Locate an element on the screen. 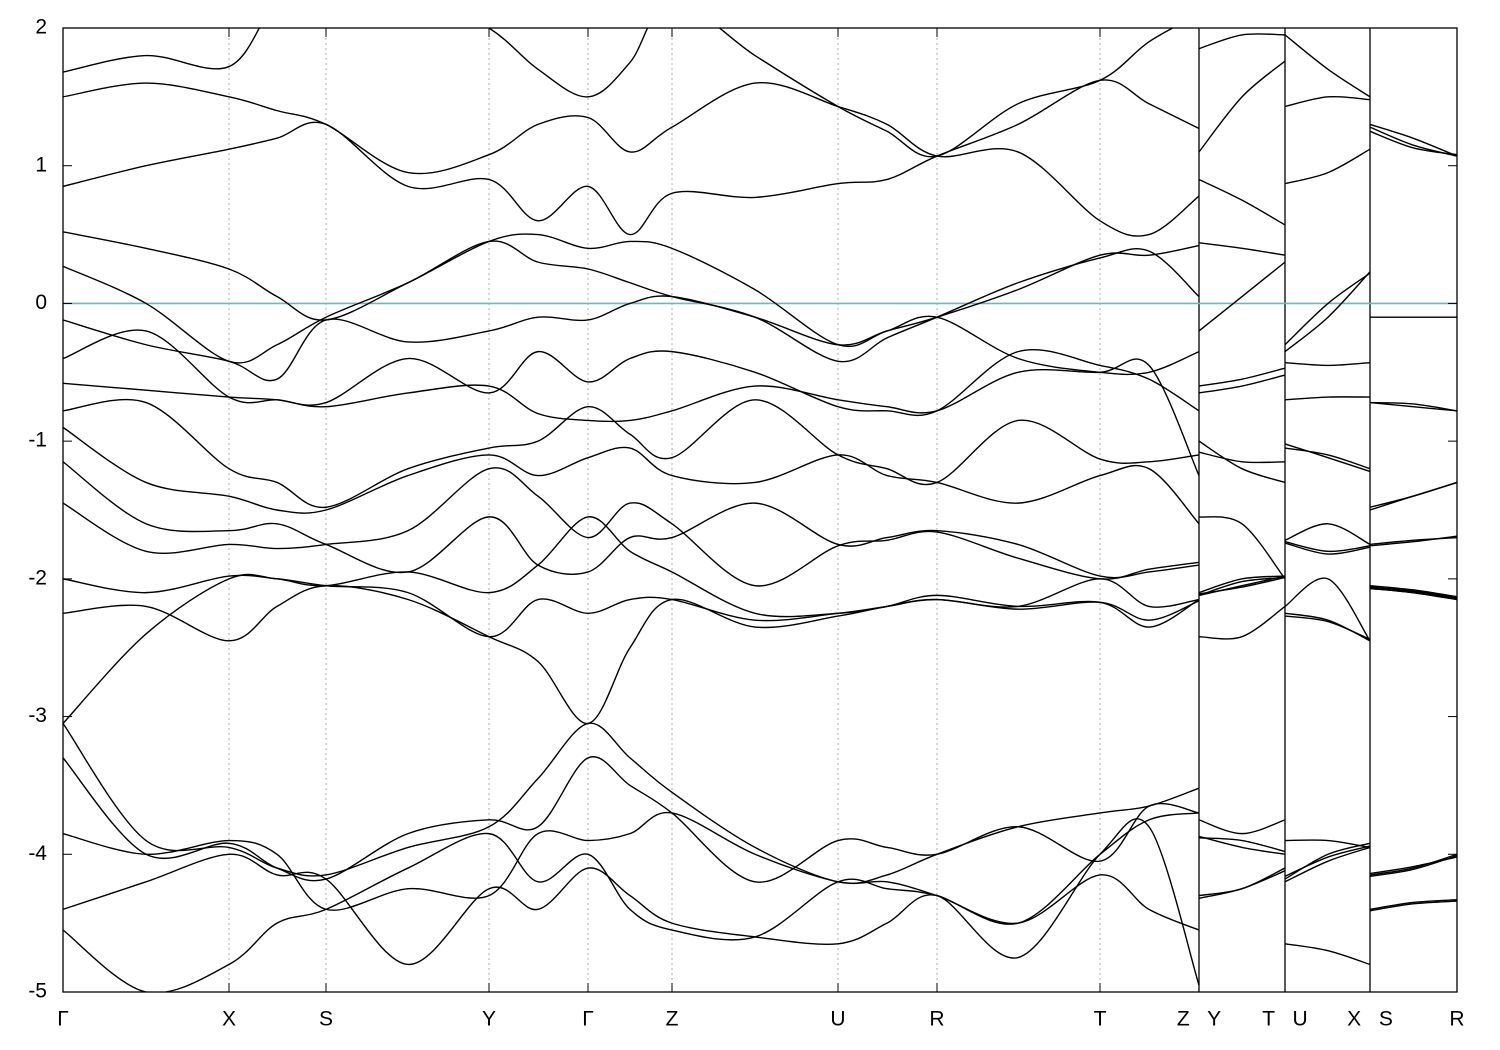 This screenshot has width=1500, height=1050. y-tick-label: 2 is located at coordinates (41, 27).